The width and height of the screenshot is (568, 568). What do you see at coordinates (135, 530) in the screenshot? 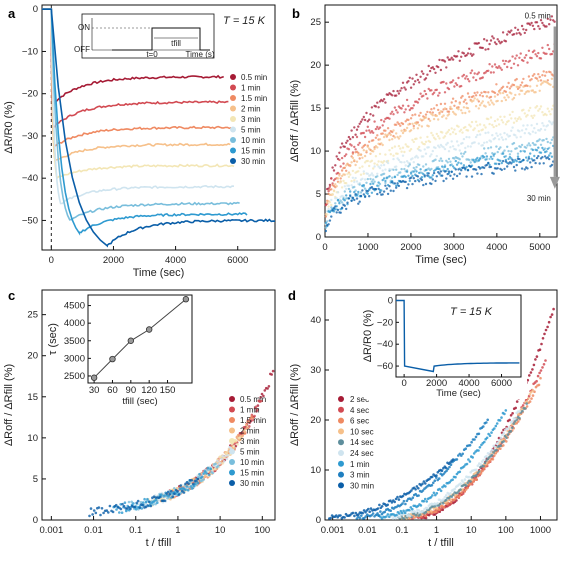
I see `c-x-tick-label: 0.1` at bounding box center [135, 530].